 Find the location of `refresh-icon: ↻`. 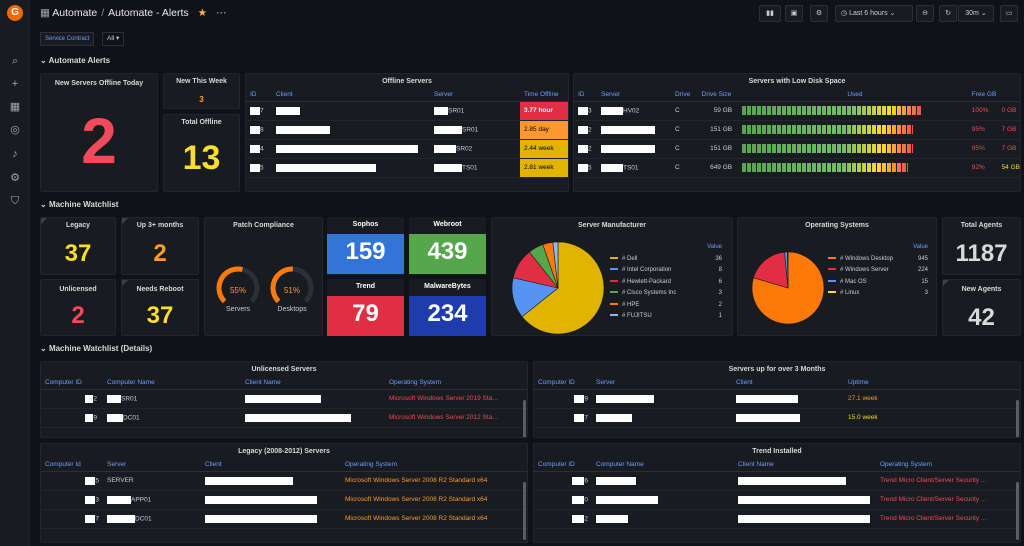

refresh-icon: ↻ is located at coordinates (948, 13).